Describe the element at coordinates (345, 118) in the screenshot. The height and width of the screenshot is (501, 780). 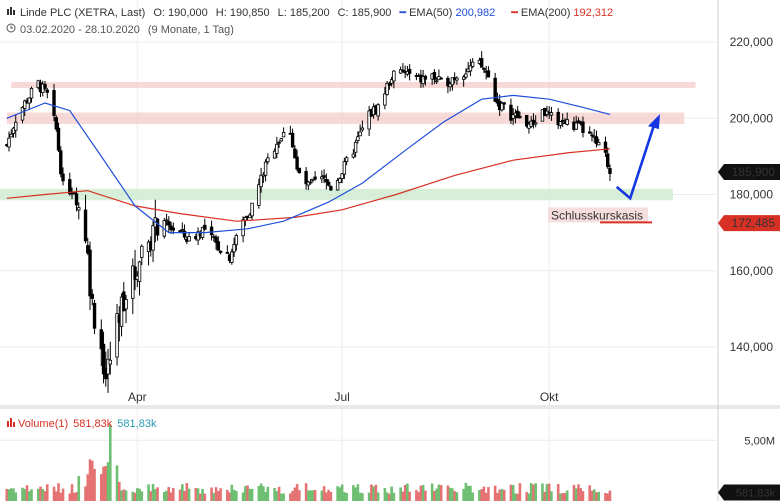
I see `resistance-zone` at that location.